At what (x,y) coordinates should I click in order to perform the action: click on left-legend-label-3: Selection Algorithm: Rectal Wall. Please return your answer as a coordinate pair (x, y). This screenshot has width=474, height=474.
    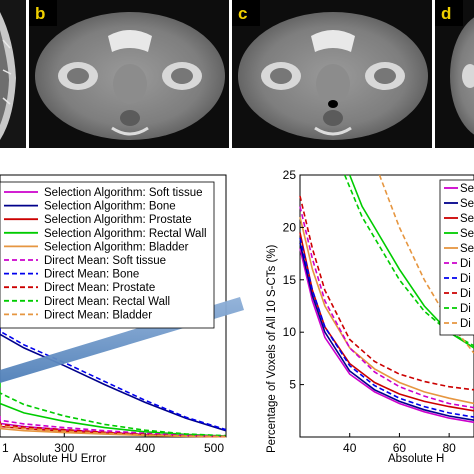
    Looking at the image, I should click on (125, 234).